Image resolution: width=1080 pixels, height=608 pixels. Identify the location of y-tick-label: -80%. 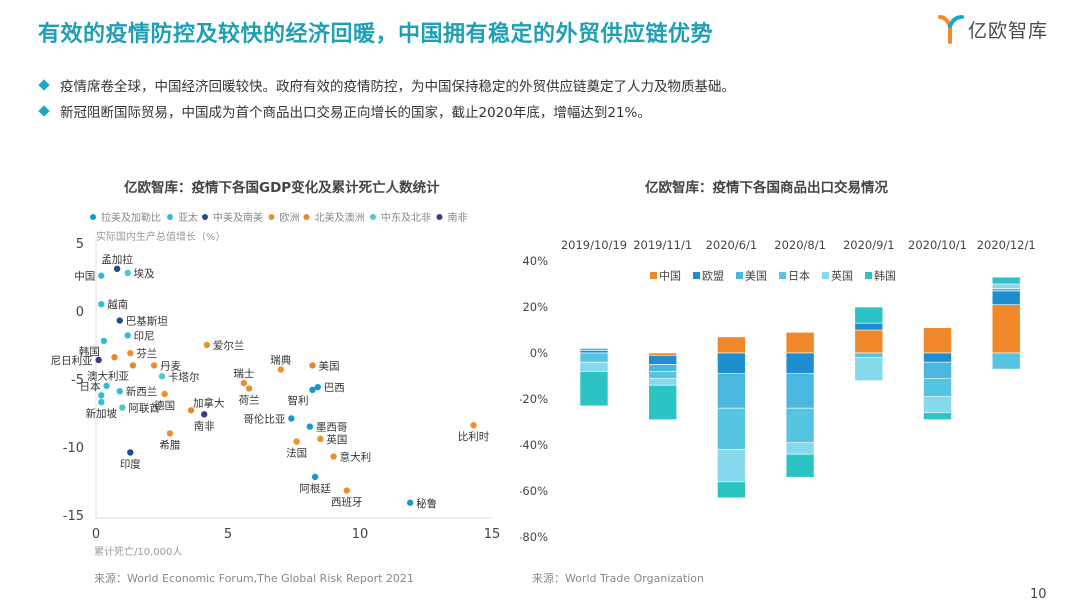
(534, 537).